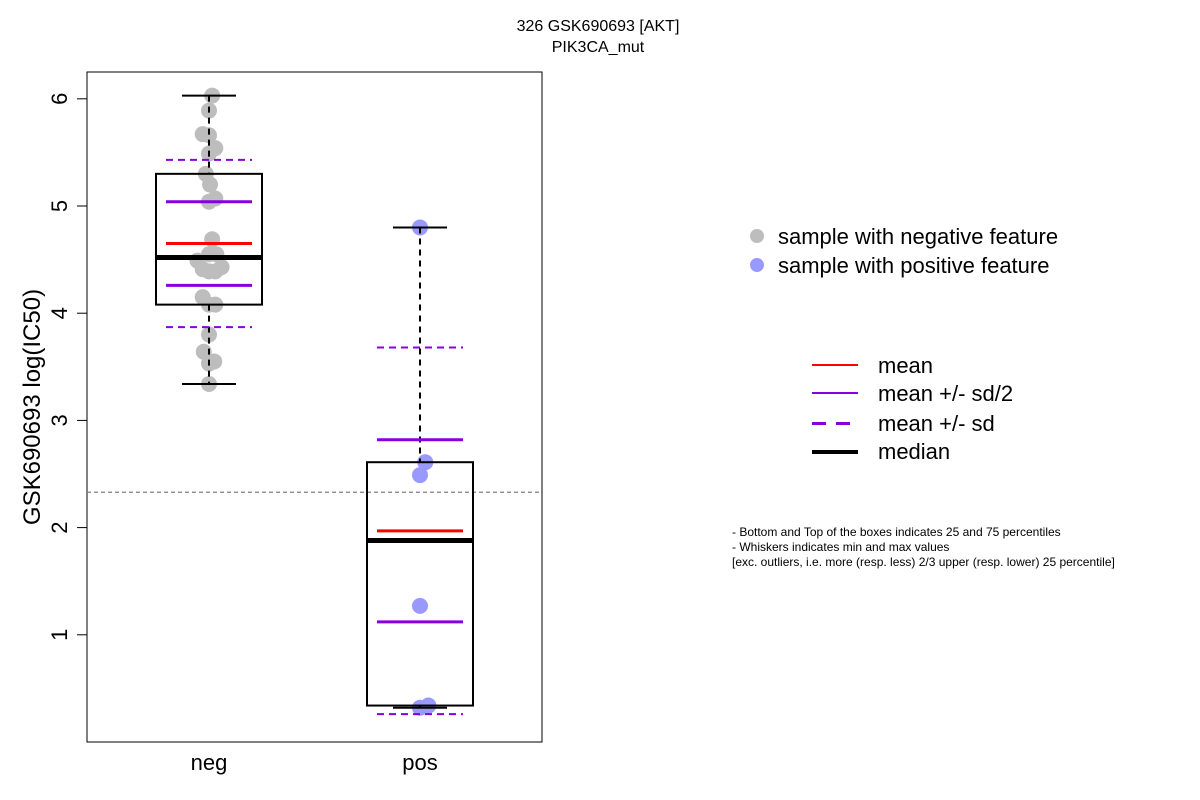  What do you see at coordinates (757, 236) in the screenshot?
I see `legend-dot-negative` at bounding box center [757, 236].